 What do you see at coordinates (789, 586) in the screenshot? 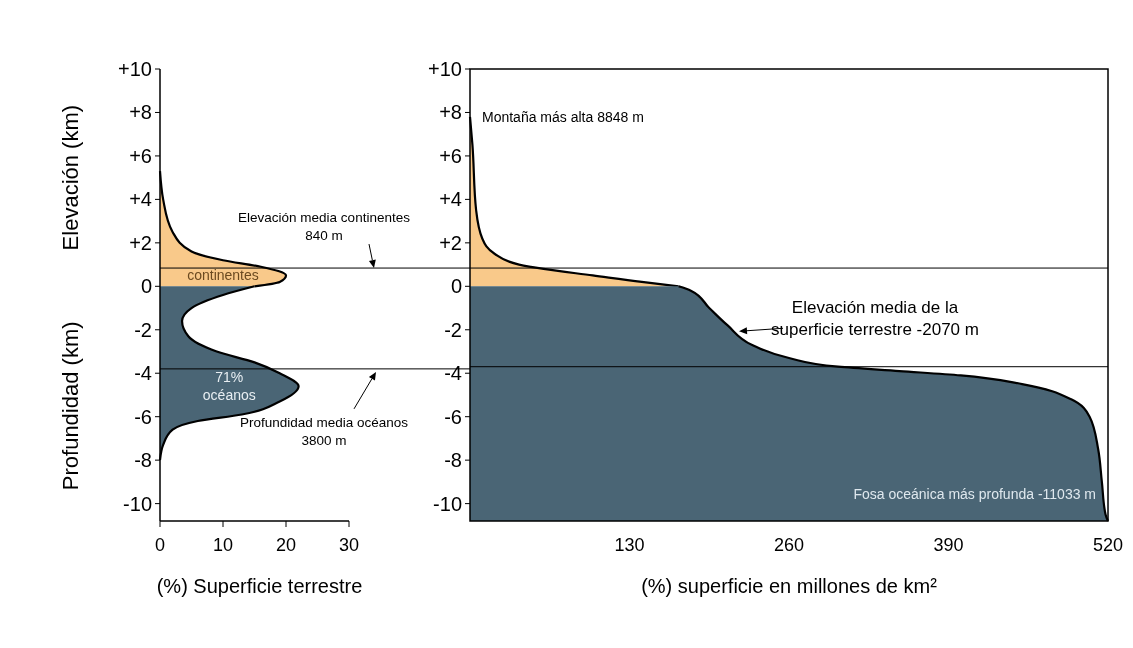
I see `x-axis-title: (%) superficie en millones de km²` at bounding box center [789, 586].